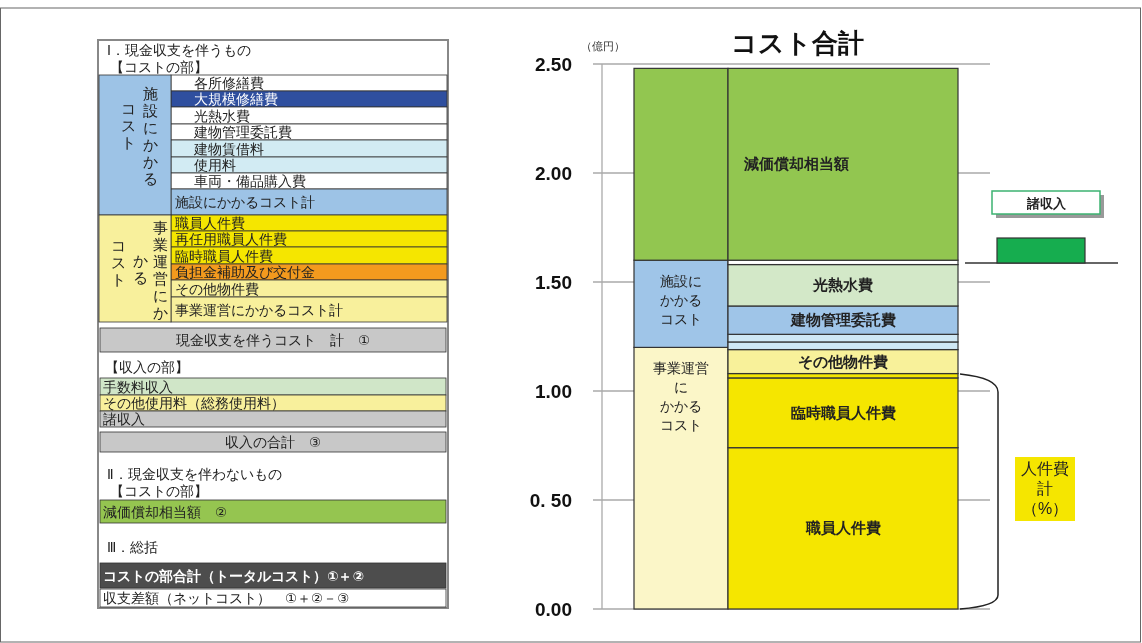 This screenshot has height=643, width=1142. Describe the element at coordinates (215, 165) in the screenshot. I see `category-label: 使用料` at that location.